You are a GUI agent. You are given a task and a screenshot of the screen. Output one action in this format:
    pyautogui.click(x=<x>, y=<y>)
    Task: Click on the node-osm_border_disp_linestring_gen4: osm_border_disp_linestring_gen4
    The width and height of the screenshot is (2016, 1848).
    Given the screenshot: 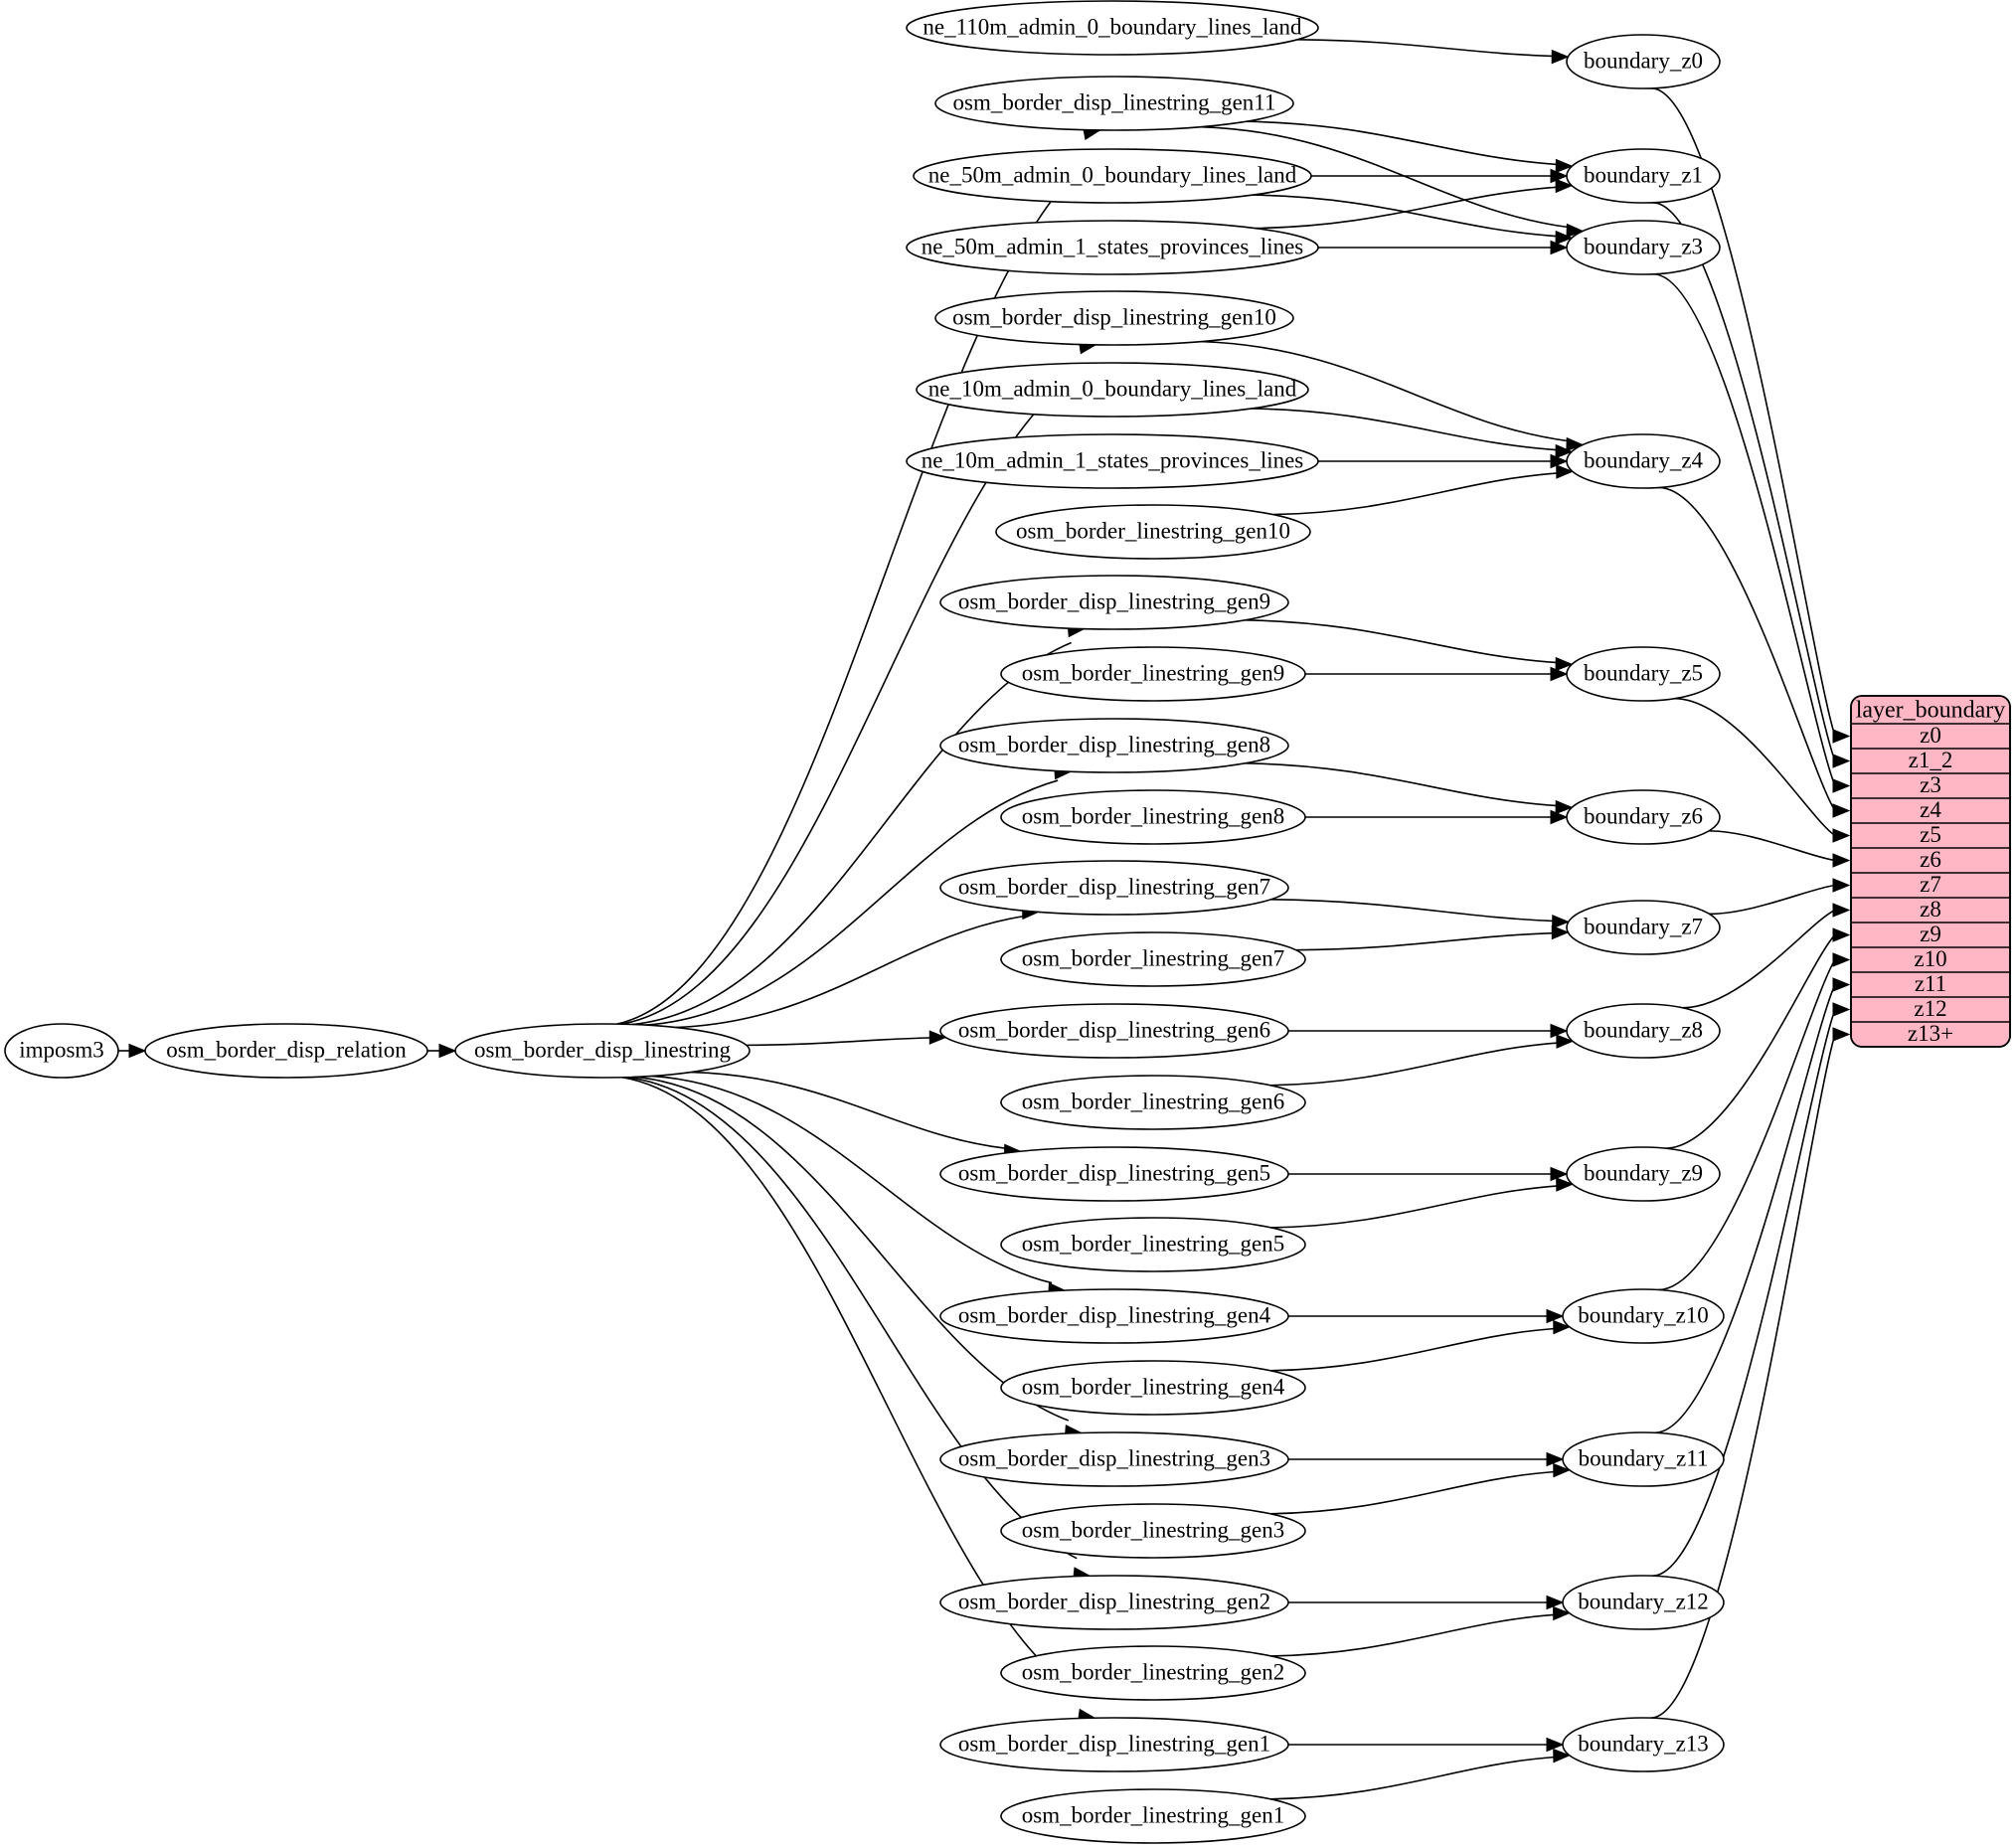 What is the action you would take?
    pyautogui.click(x=1114, y=1316)
    